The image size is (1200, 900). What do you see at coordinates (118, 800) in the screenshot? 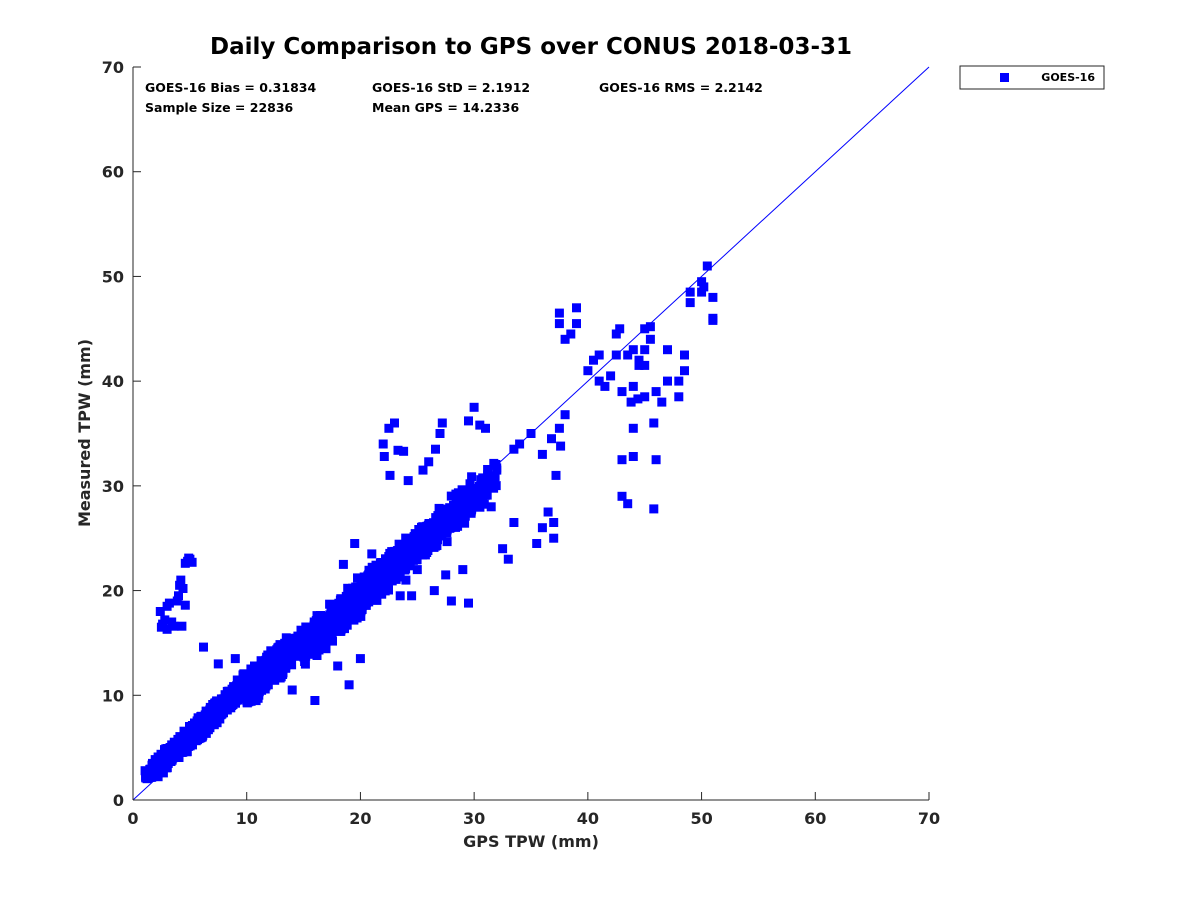
I see `y-tick-label: 0` at bounding box center [118, 800].